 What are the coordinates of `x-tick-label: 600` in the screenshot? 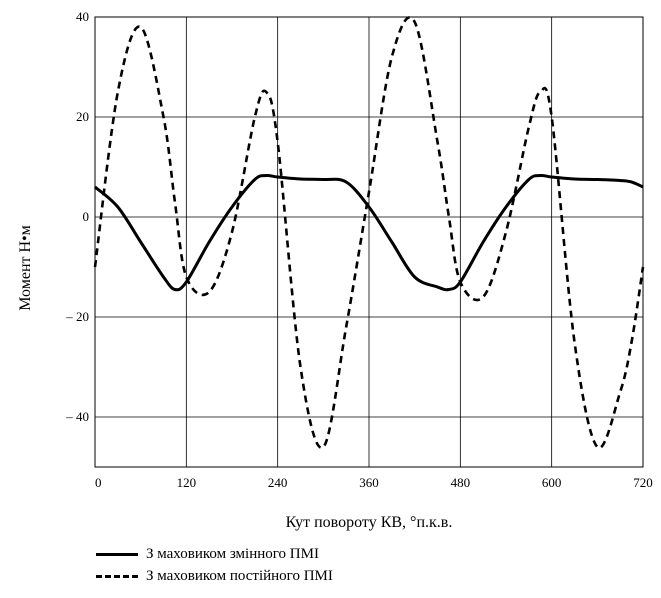 It's located at (552, 482).